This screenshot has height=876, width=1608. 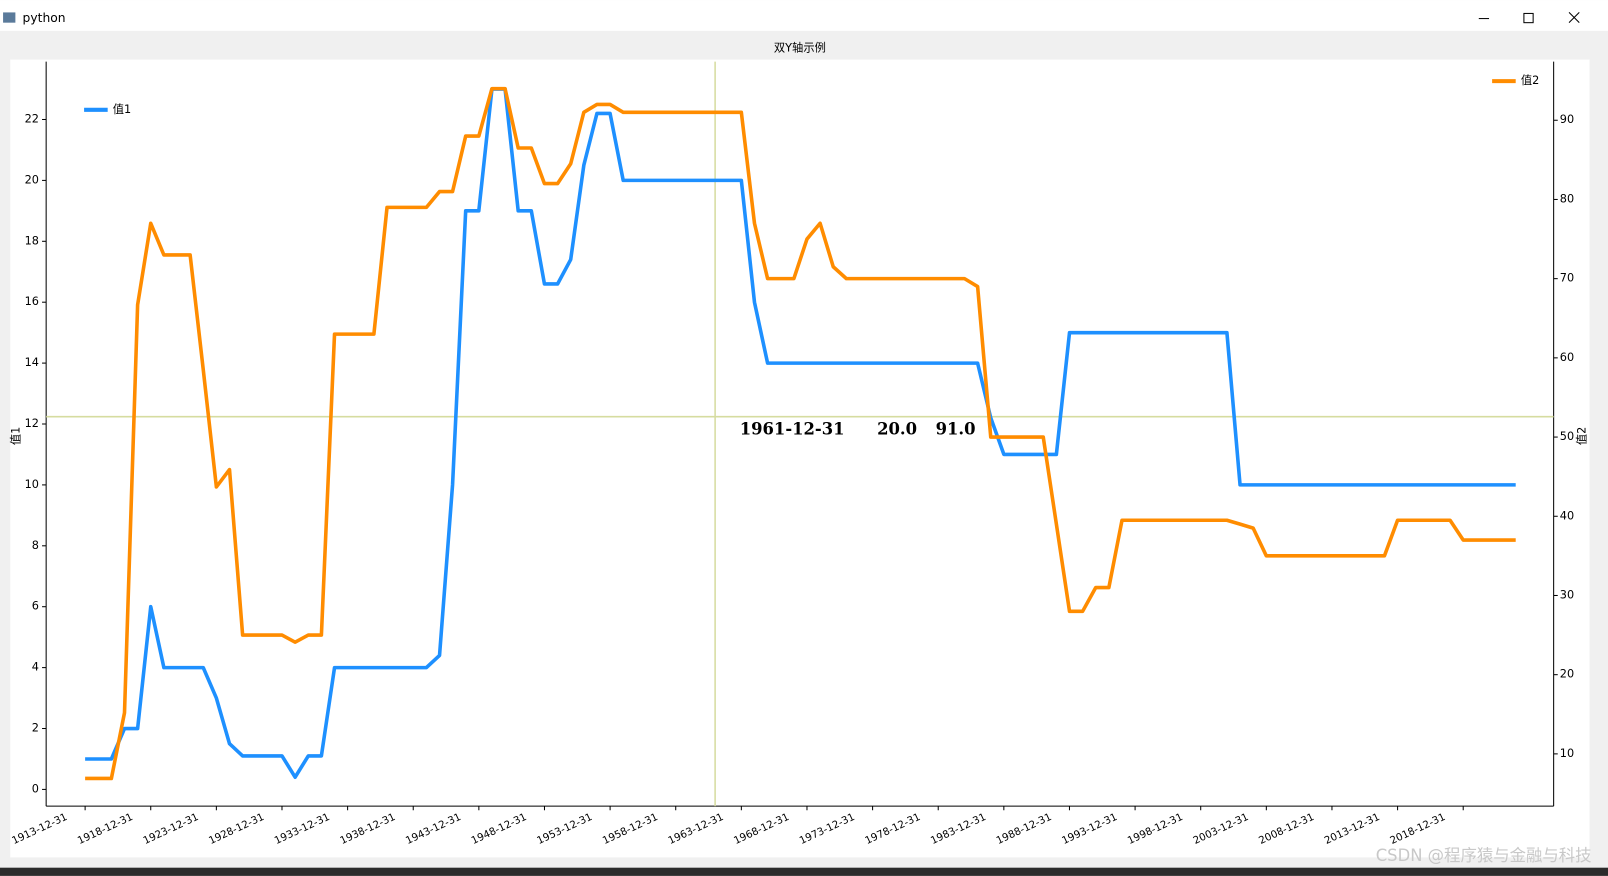 What do you see at coordinates (1567, 594) in the screenshot?
I see `y2-tick-label: 30` at bounding box center [1567, 594].